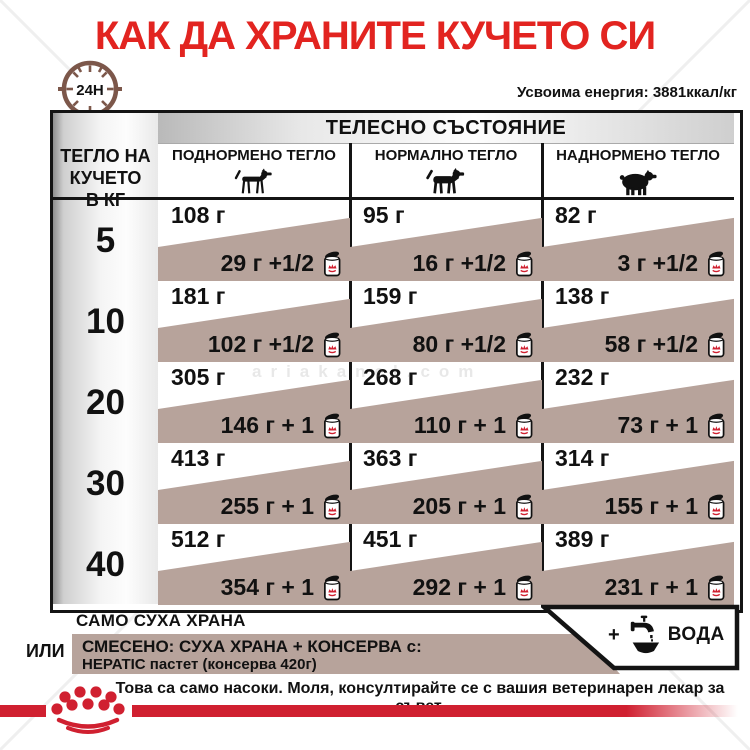 This screenshot has width=750, height=750. I want to click on cell-40-underweight: 512 г 354 г + 1, so click(254, 564).